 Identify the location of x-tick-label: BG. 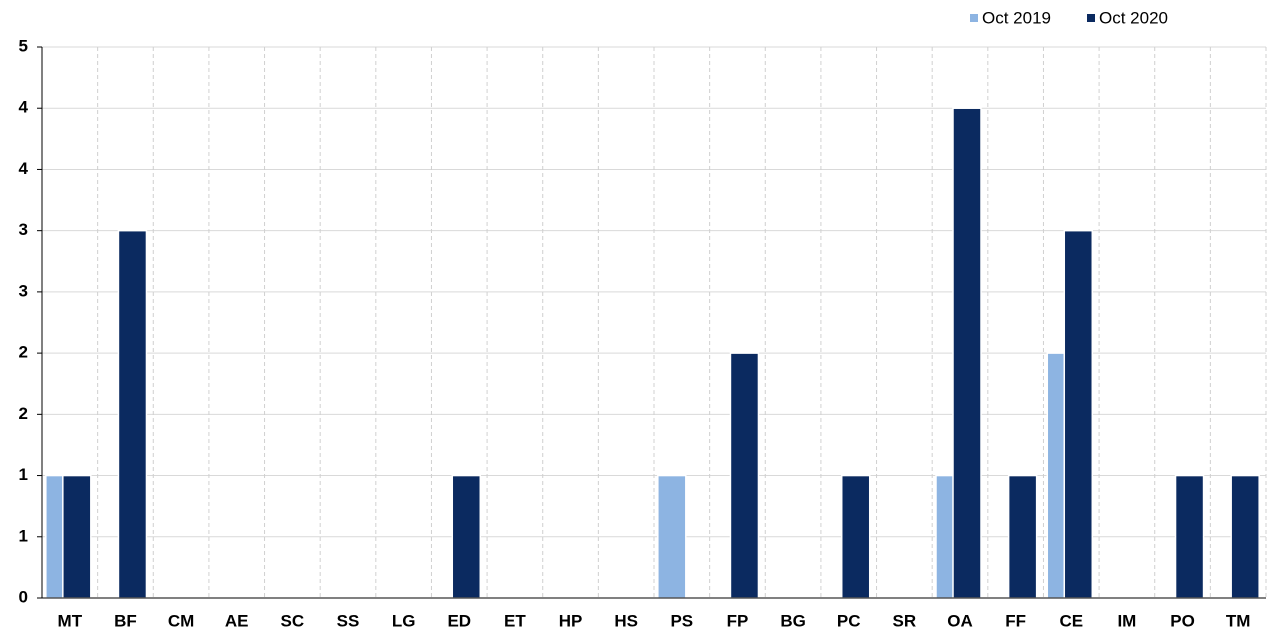
(793, 620).